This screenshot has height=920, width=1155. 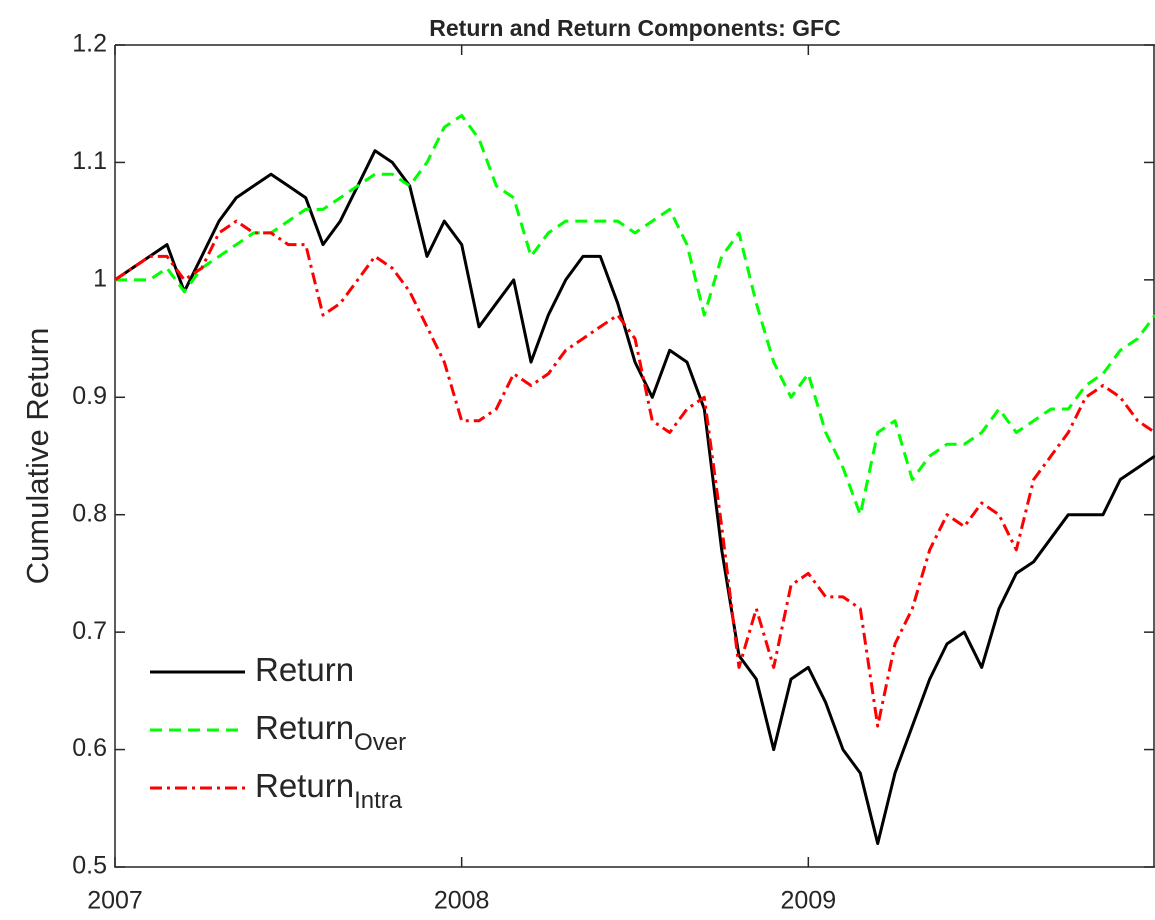 I want to click on legend-label: ReturnOver, so click(x=330, y=733).